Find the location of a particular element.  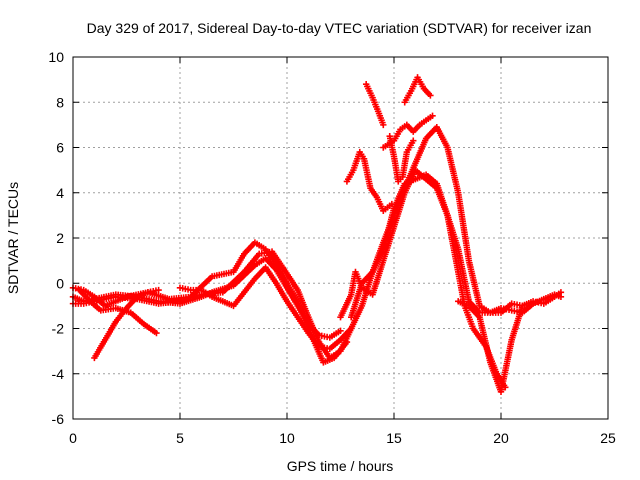

y-tick-label: -6 is located at coordinates (58, 419).